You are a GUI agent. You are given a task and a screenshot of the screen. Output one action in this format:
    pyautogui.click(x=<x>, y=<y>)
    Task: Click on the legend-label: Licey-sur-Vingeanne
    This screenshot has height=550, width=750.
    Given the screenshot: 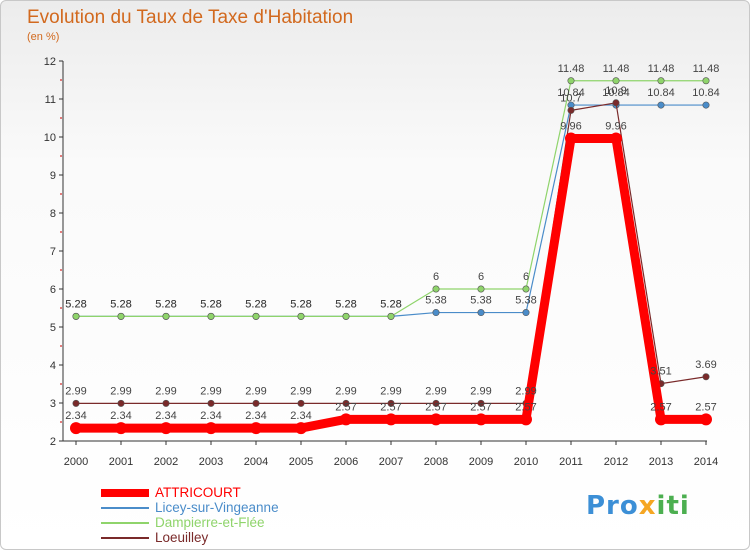 What is the action you would take?
    pyautogui.click(x=217, y=507)
    